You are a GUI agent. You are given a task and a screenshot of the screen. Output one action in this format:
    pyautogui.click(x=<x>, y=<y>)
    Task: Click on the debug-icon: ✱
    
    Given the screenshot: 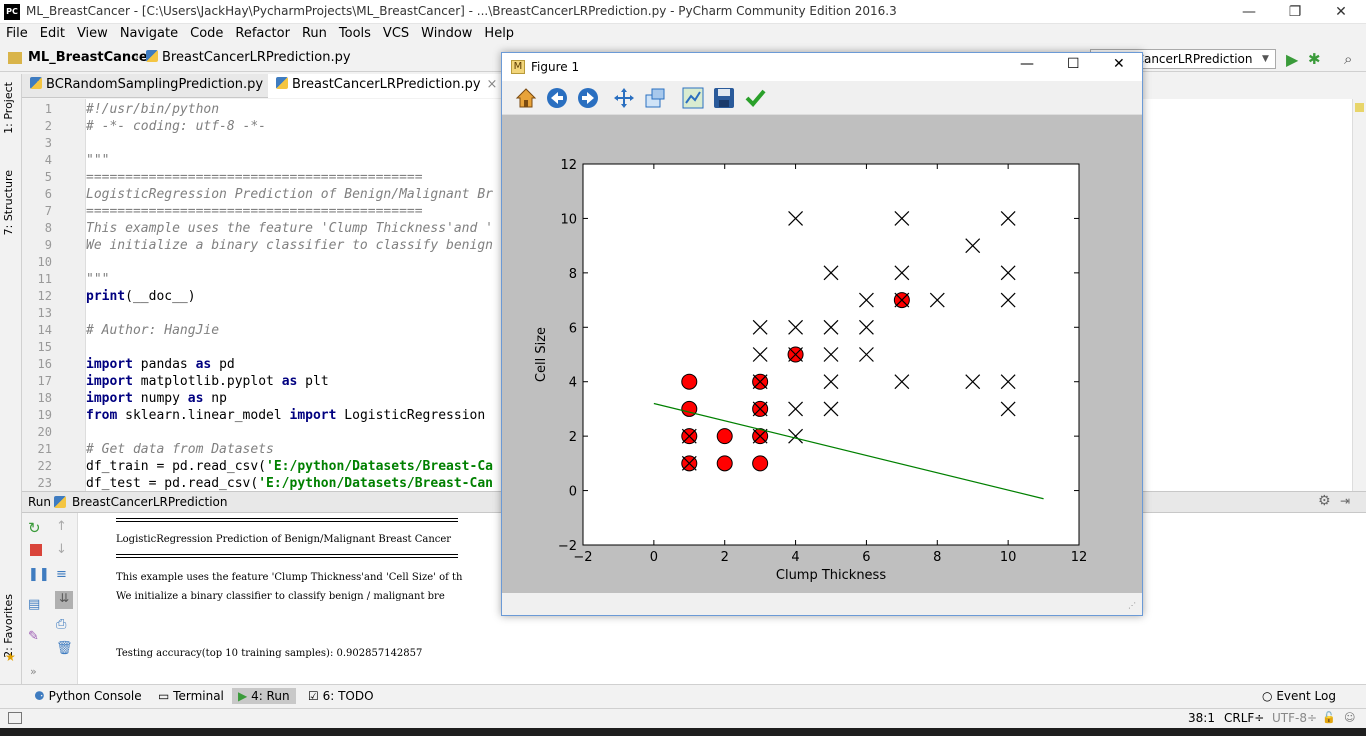 What is the action you would take?
    pyautogui.click(x=1314, y=59)
    